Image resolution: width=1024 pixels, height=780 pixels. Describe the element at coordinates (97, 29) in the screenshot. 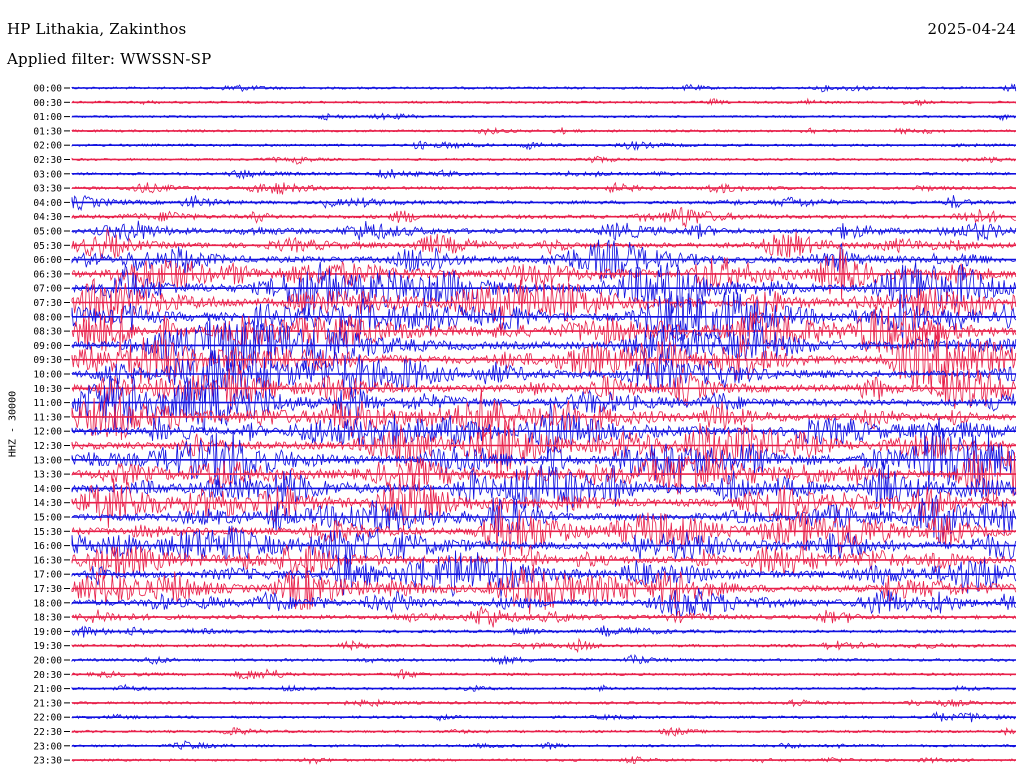

I see `station-title: HP Lithakia, Zakinthos` at that location.